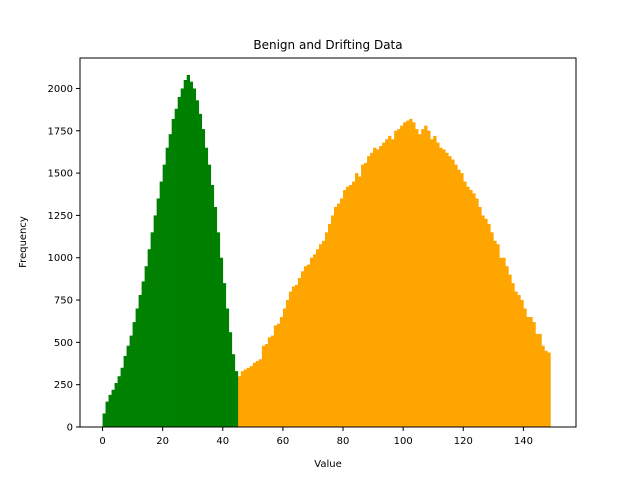 This screenshot has height=480, width=640. What do you see at coordinates (102, 441) in the screenshot?
I see `x-tick-label: 0` at bounding box center [102, 441].